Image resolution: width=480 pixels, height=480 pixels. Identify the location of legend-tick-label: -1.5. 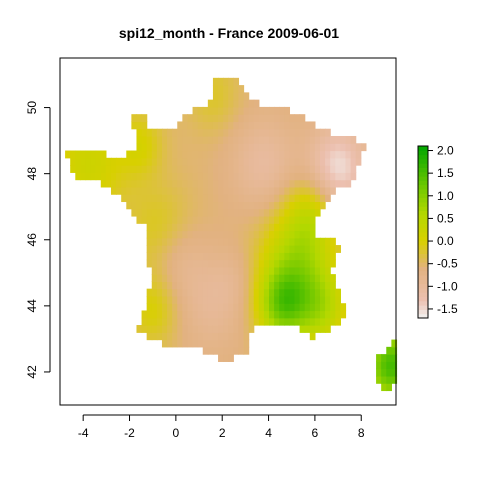
(447, 309).